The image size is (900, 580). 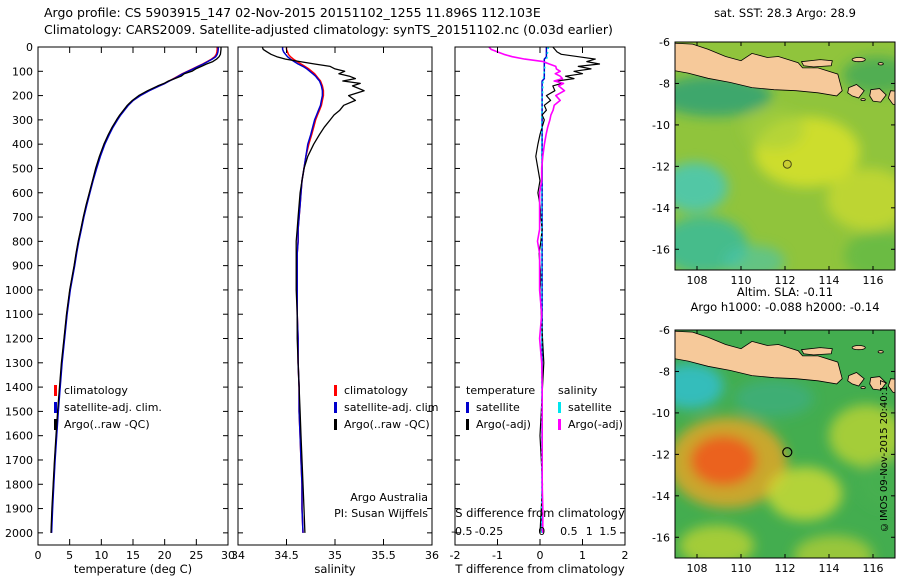 I want to click on svg-text: 15, so click(x=133, y=555).